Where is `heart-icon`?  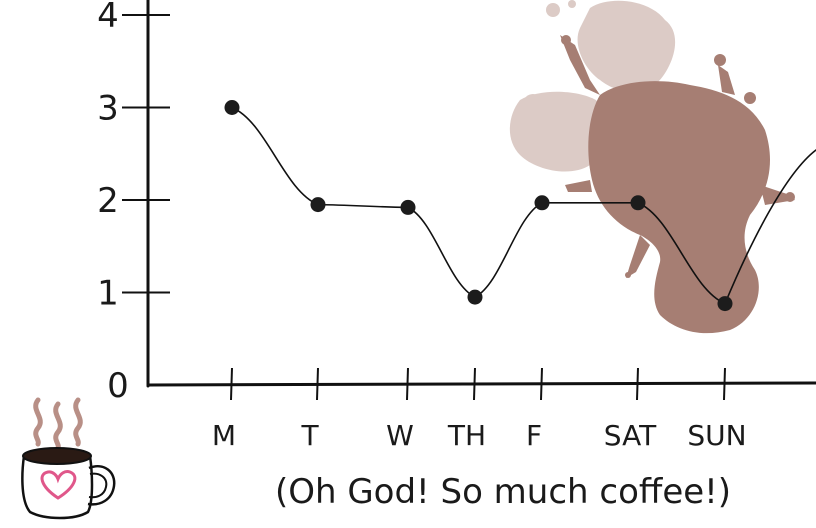
heart-icon is located at coordinates (58, 485).